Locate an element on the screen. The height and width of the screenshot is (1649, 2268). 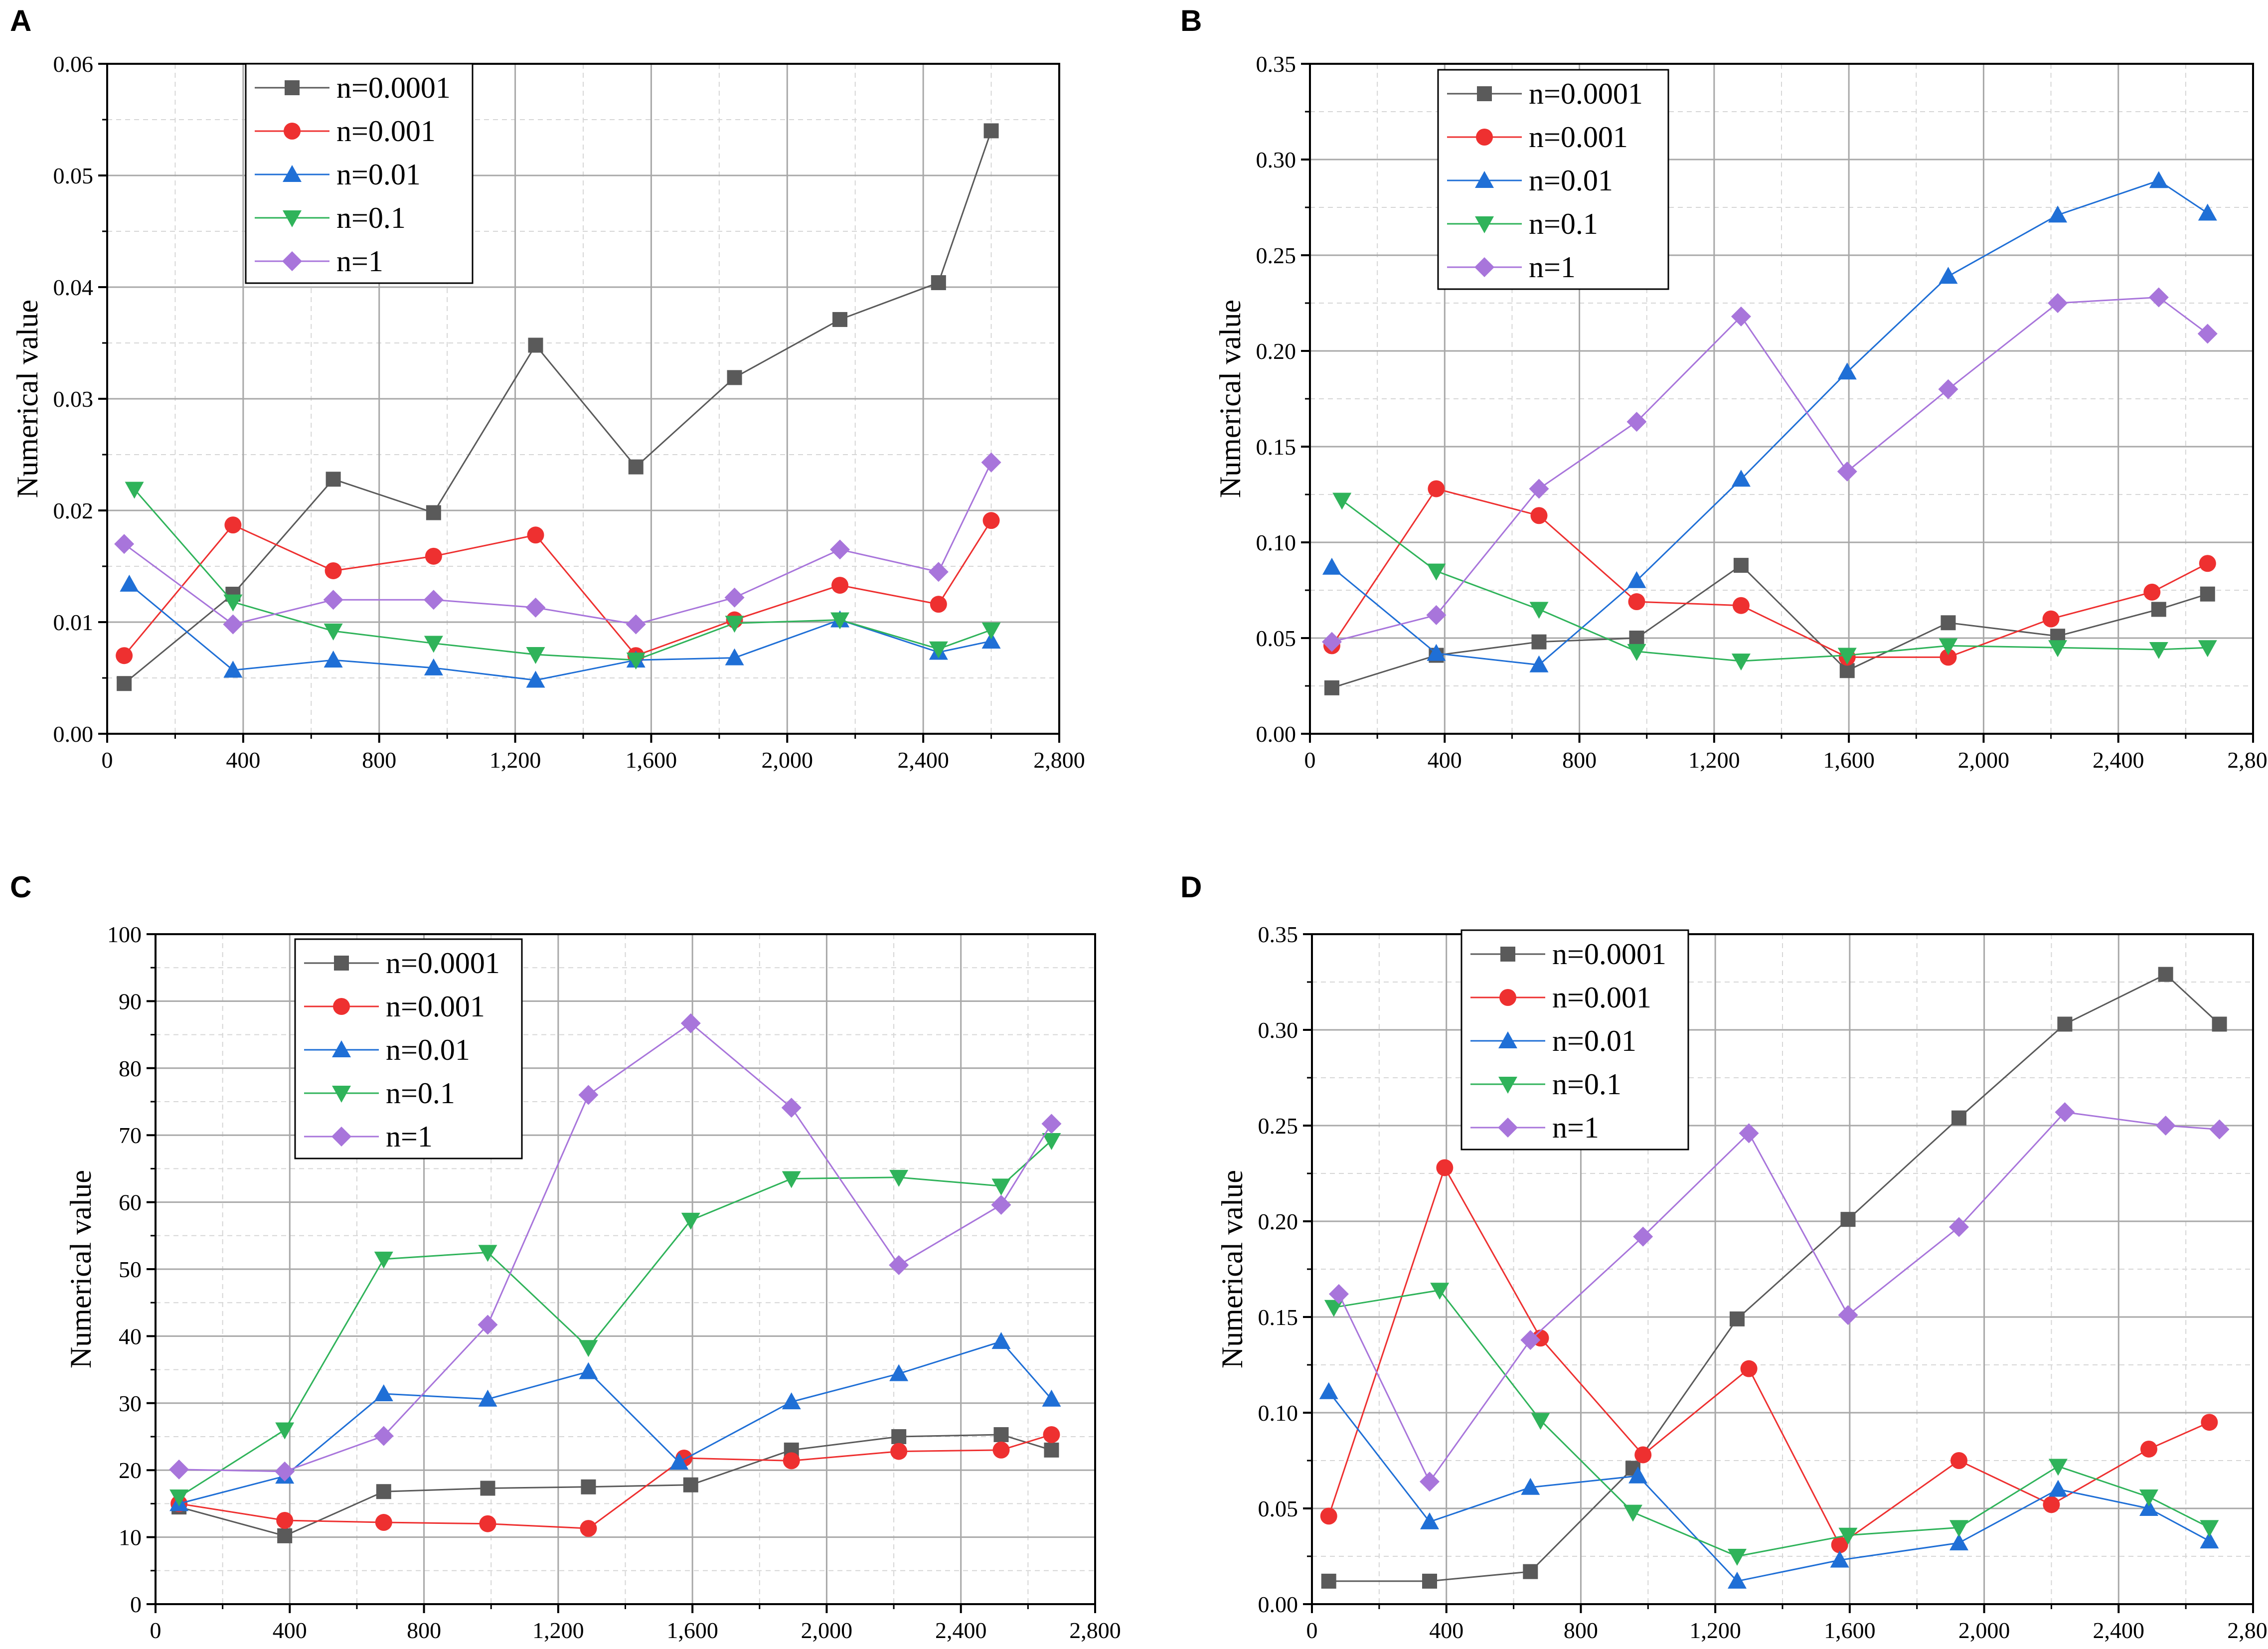
series-n=0.1 is located at coordinates (615, 1319).